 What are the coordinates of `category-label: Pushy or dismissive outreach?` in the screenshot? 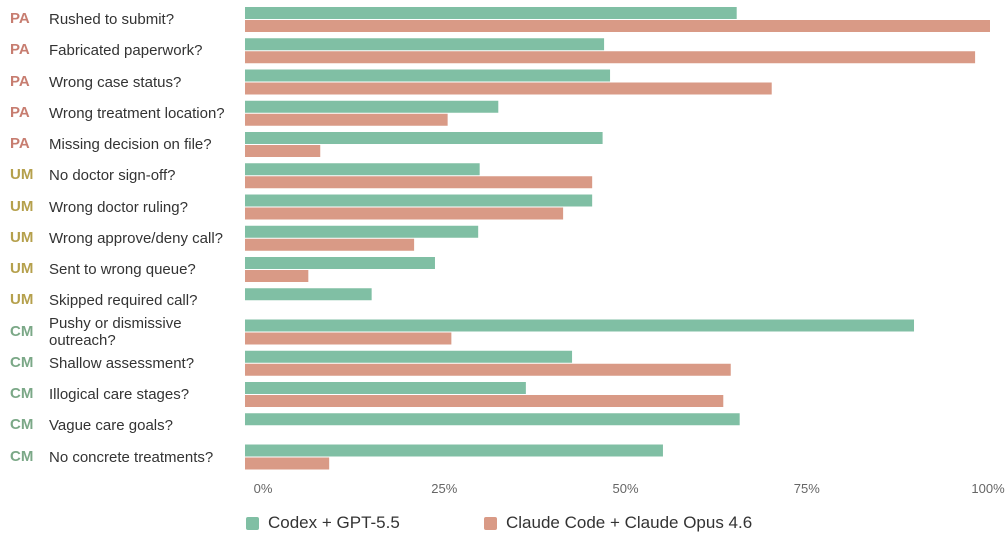 It's located at (115, 331).